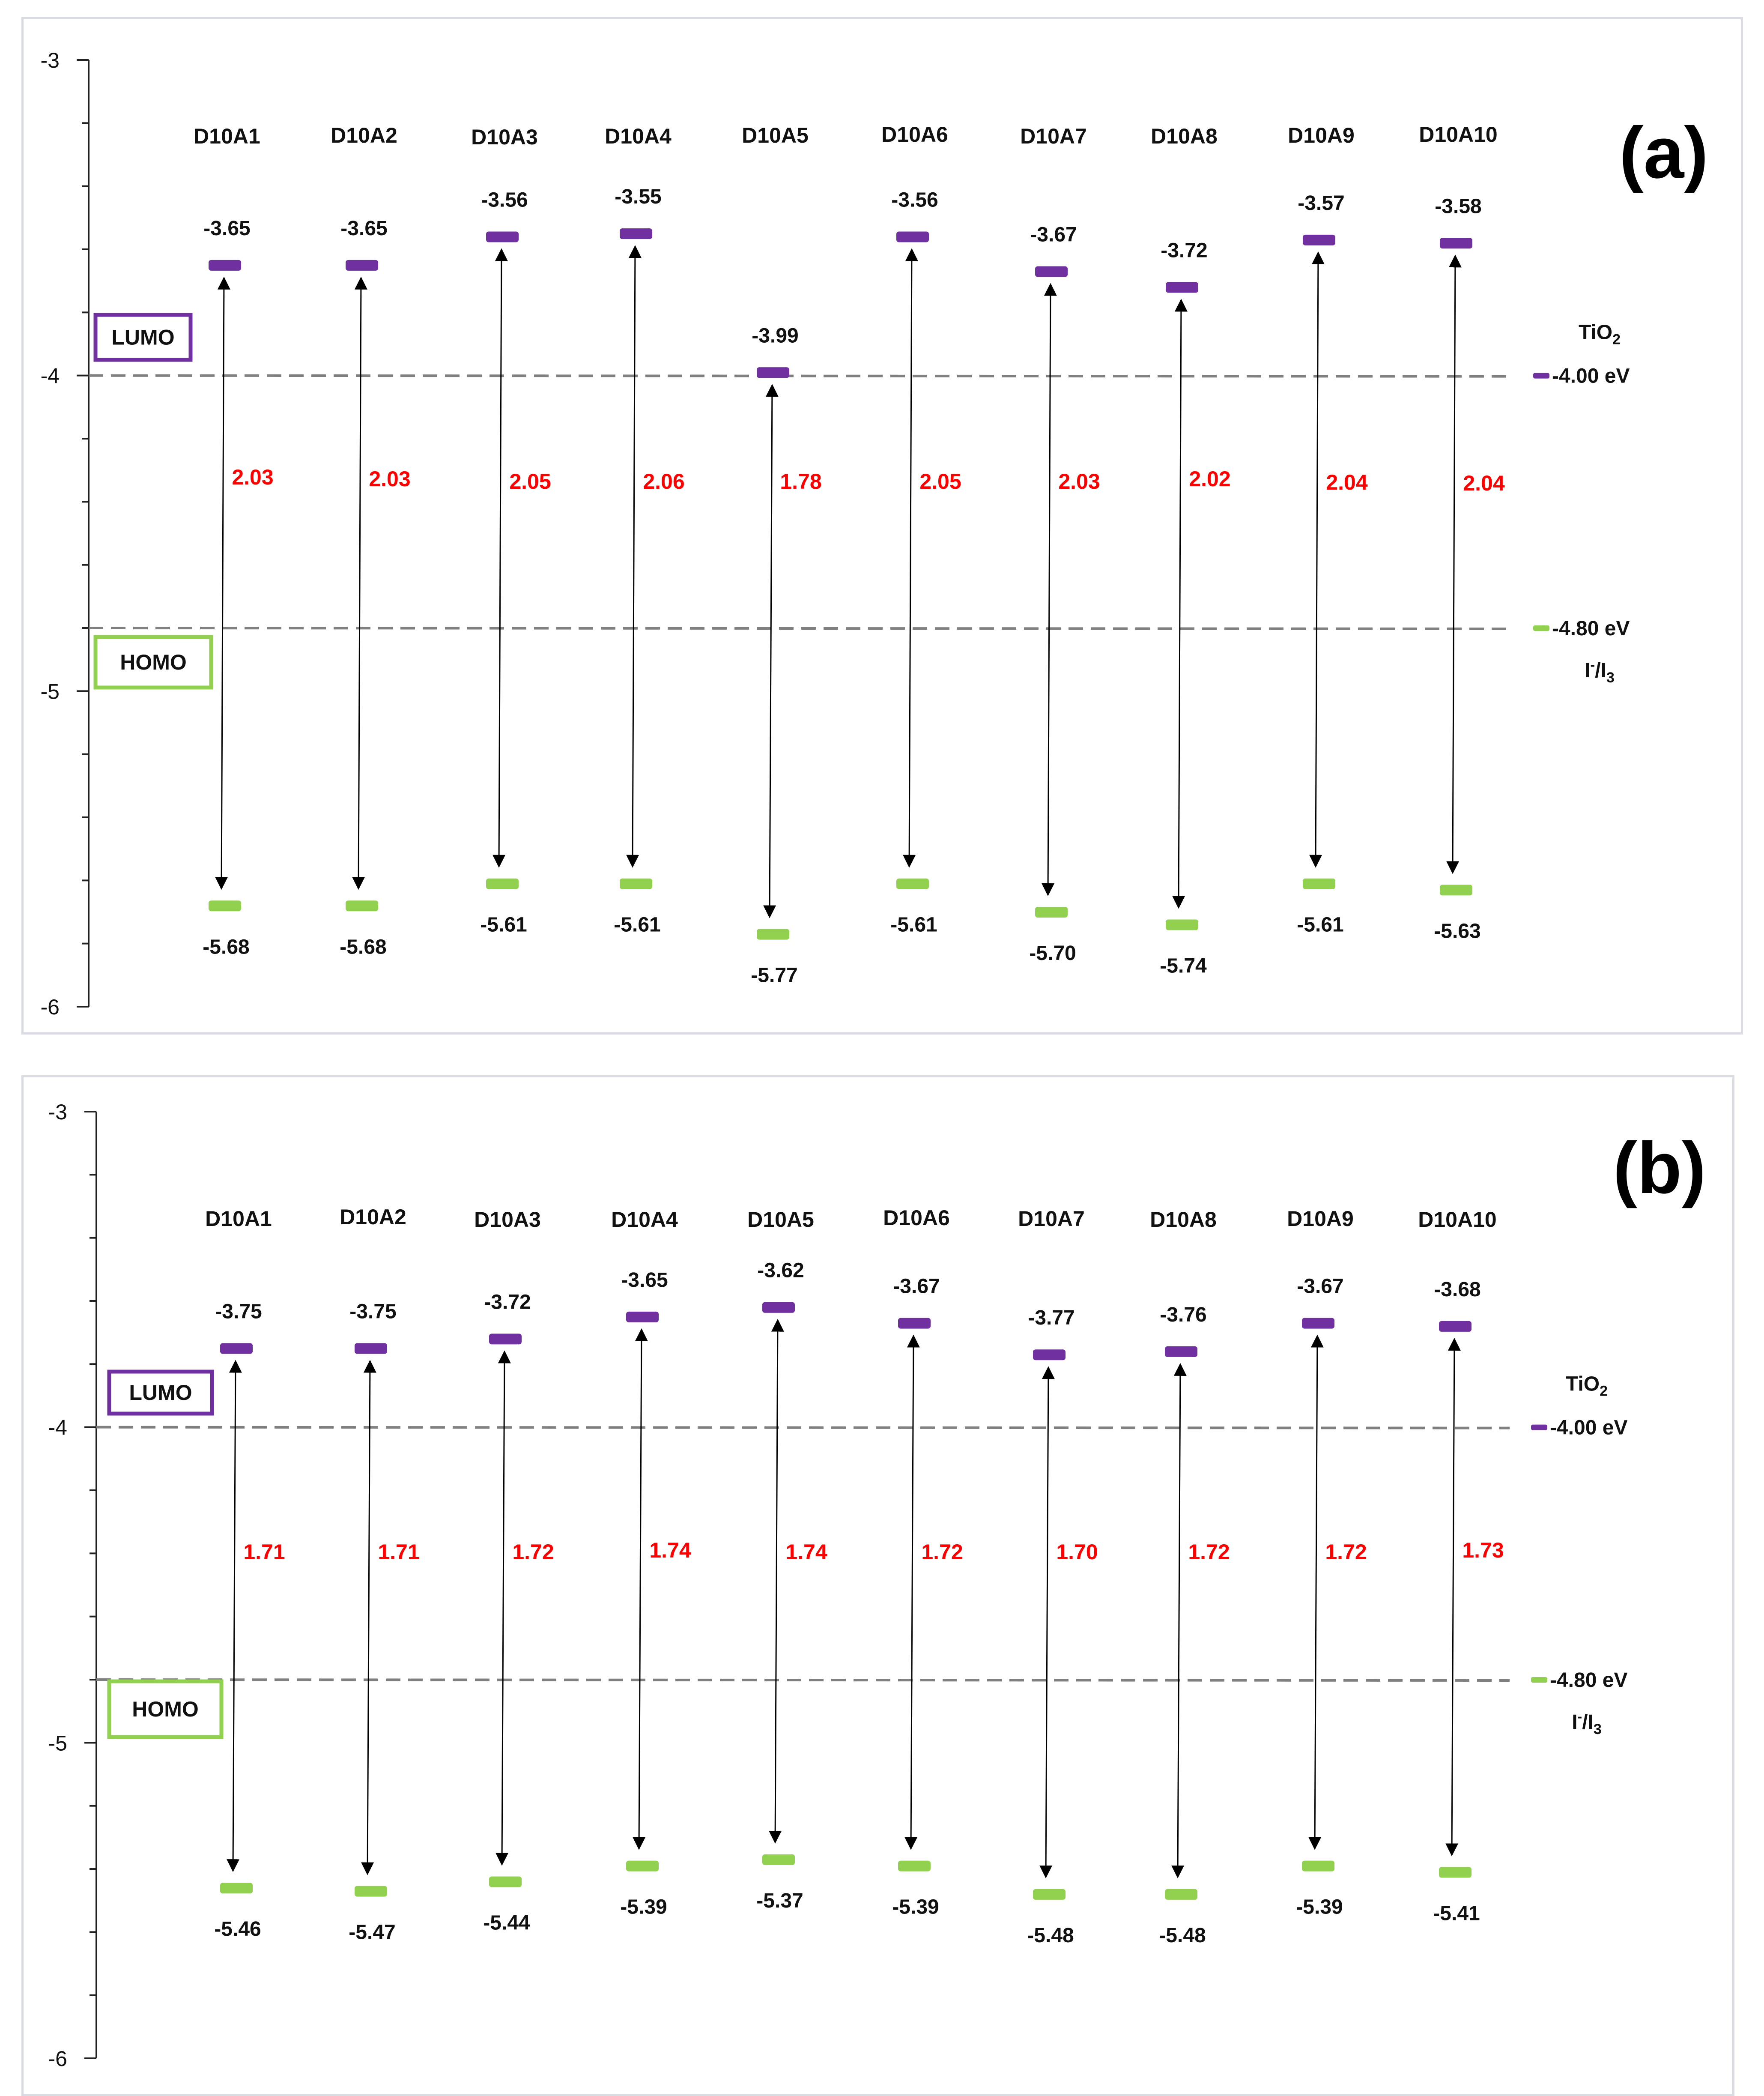 This screenshot has height=2096, width=1764. What do you see at coordinates (1663, 153) in the screenshot?
I see `panel-label: (a)` at bounding box center [1663, 153].